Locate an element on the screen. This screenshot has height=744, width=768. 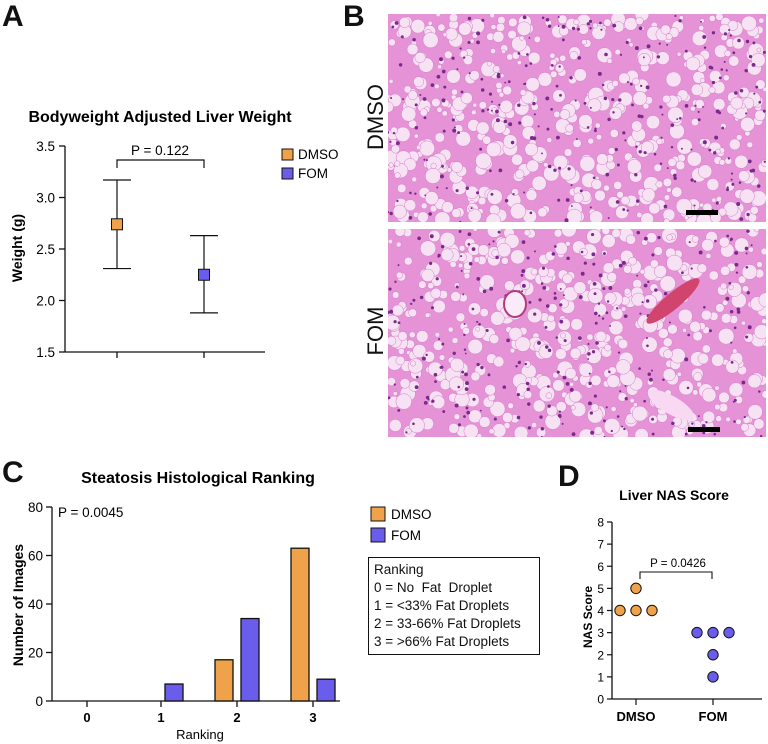
chart-c-x-tick-label: 0 is located at coordinates (86, 717).